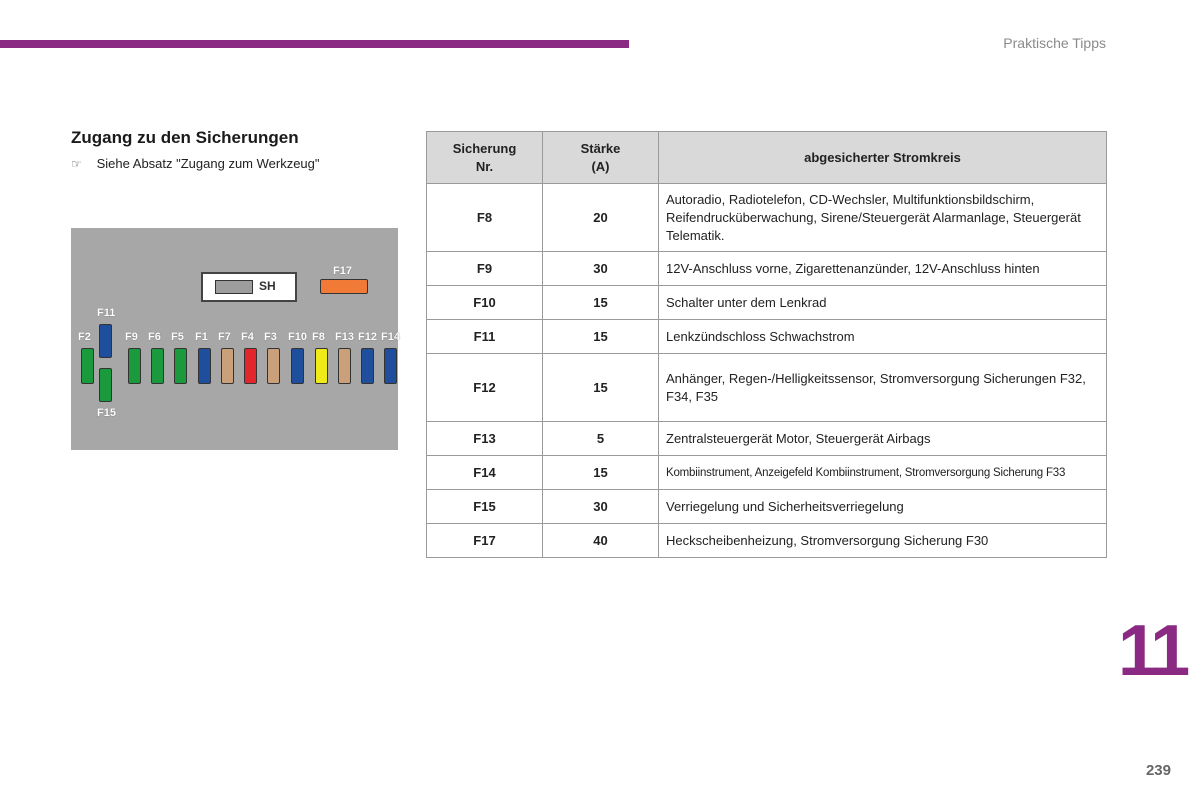 The height and width of the screenshot is (800, 1200). I want to click on fuse-label-F17: F17, so click(342, 271).